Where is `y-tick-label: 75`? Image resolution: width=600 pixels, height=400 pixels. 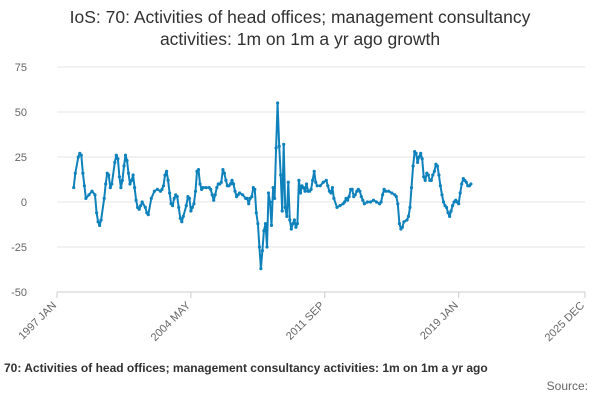
y-tick-label: 75 is located at coordinates (21, 68).